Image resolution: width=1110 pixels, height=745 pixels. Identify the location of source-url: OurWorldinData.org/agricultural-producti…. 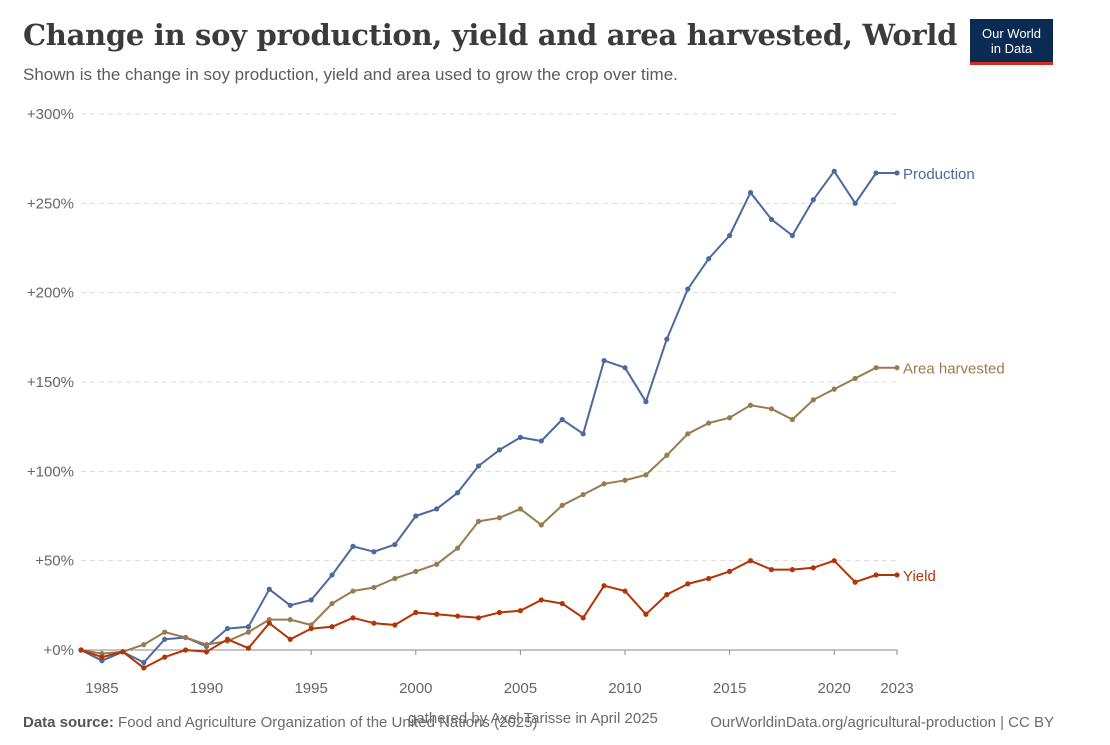
(882, 722).